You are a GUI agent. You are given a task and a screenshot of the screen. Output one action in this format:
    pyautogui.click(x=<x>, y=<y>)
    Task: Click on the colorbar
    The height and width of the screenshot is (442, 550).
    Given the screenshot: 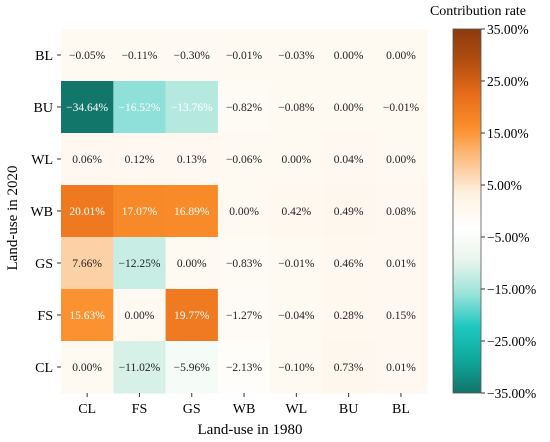 What is the action you would take?
    pyautogui.click(x=467, y=211)
    